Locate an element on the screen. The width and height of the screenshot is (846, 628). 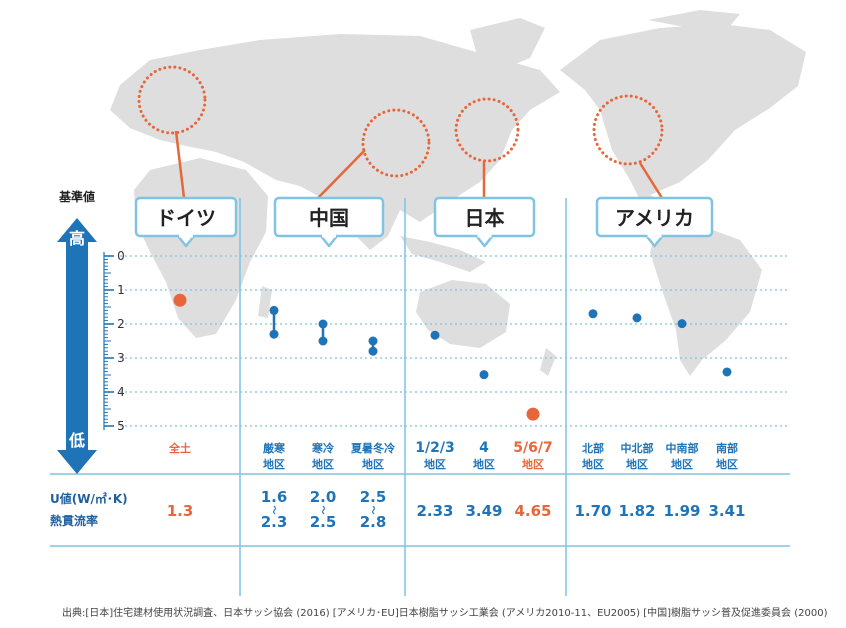
u-value-sublabel: 熱貫流率 is located at coordinates (74, 520).